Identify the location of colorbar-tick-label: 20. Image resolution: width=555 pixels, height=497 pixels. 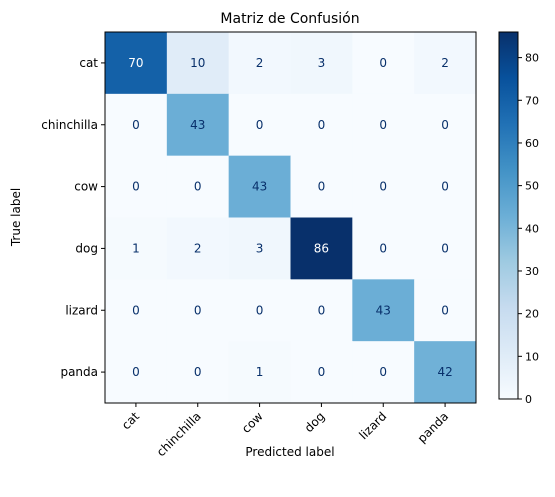
(532, 314).